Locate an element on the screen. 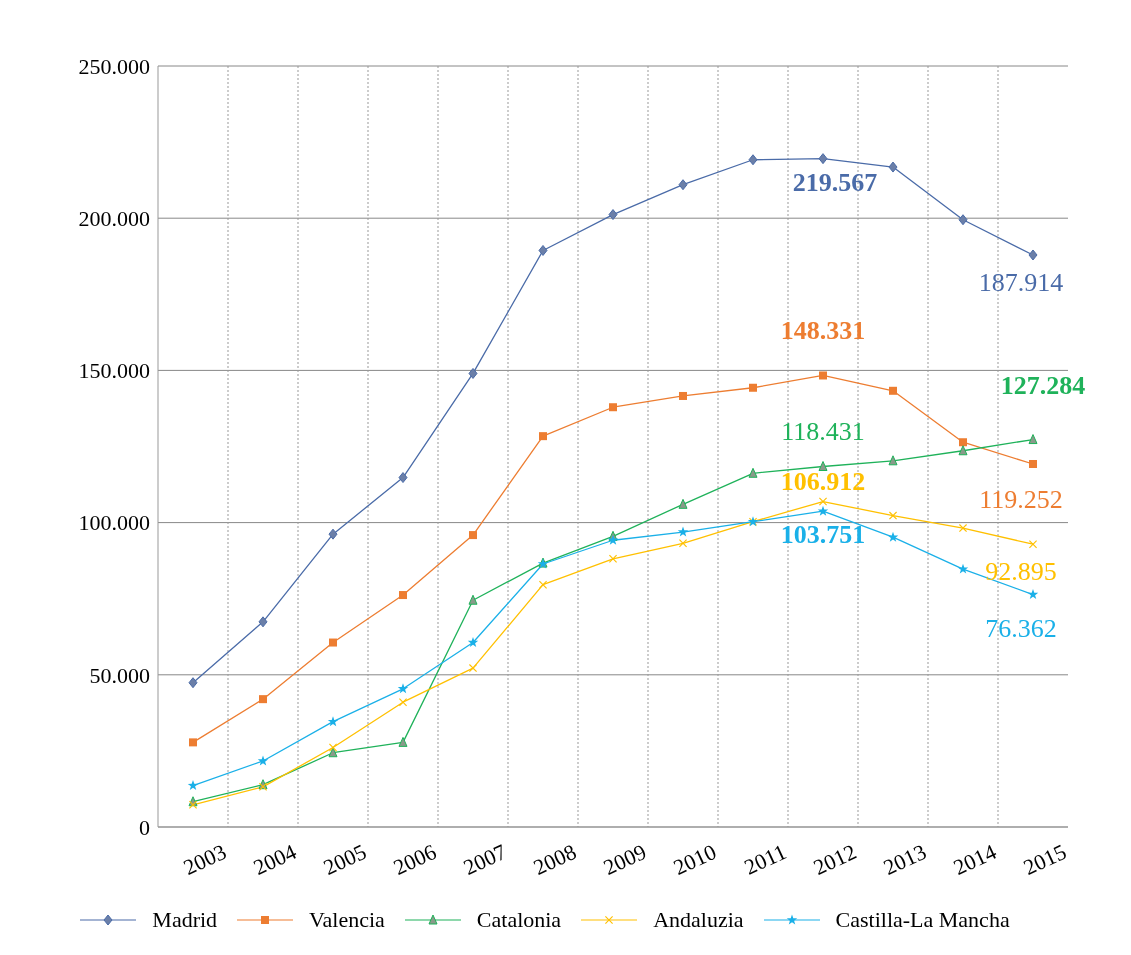  x-tick-label: 2008 is located at coordinates (555, 859).